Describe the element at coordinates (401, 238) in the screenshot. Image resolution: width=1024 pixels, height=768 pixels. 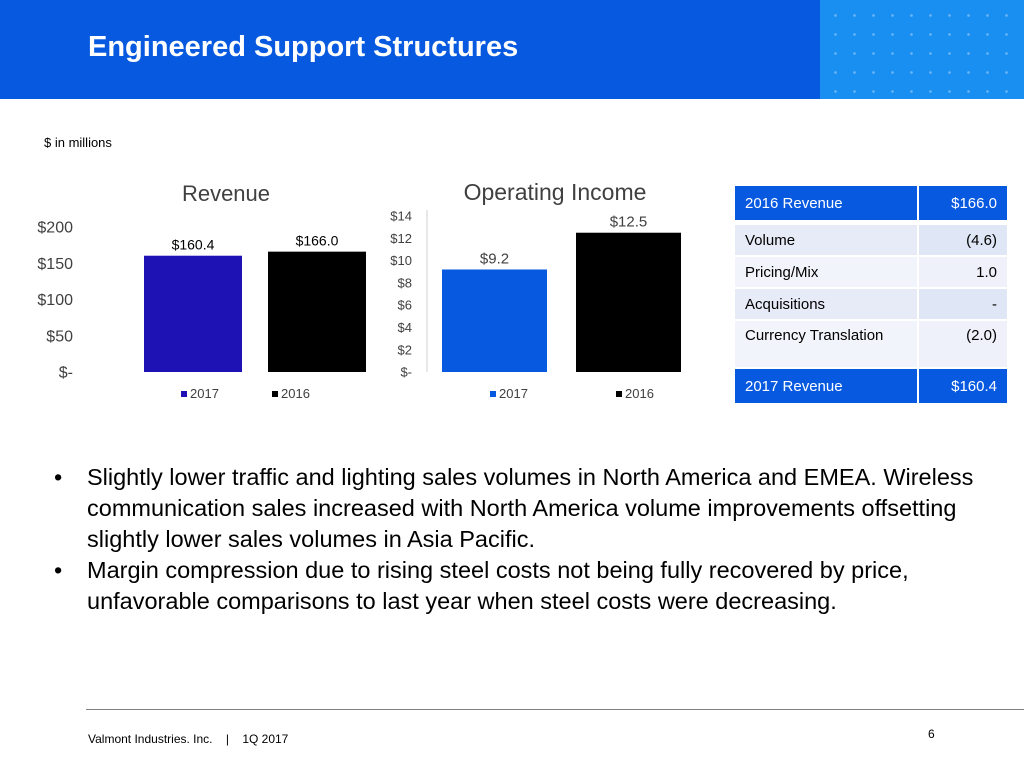
I see `y-tick-label: $12` at that location.